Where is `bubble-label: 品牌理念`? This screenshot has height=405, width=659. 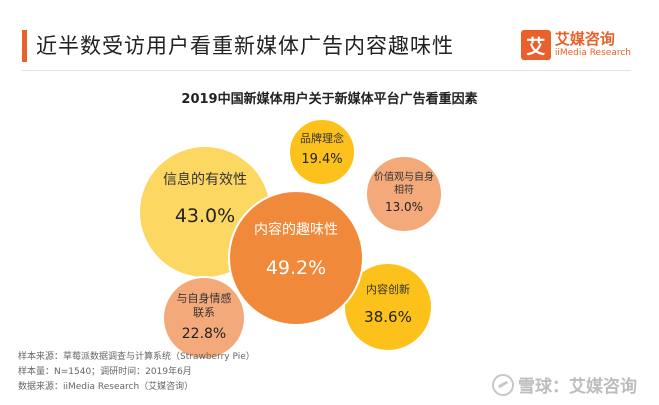 bubble-label: 品牌理念 is located at coordinates (322, 138).